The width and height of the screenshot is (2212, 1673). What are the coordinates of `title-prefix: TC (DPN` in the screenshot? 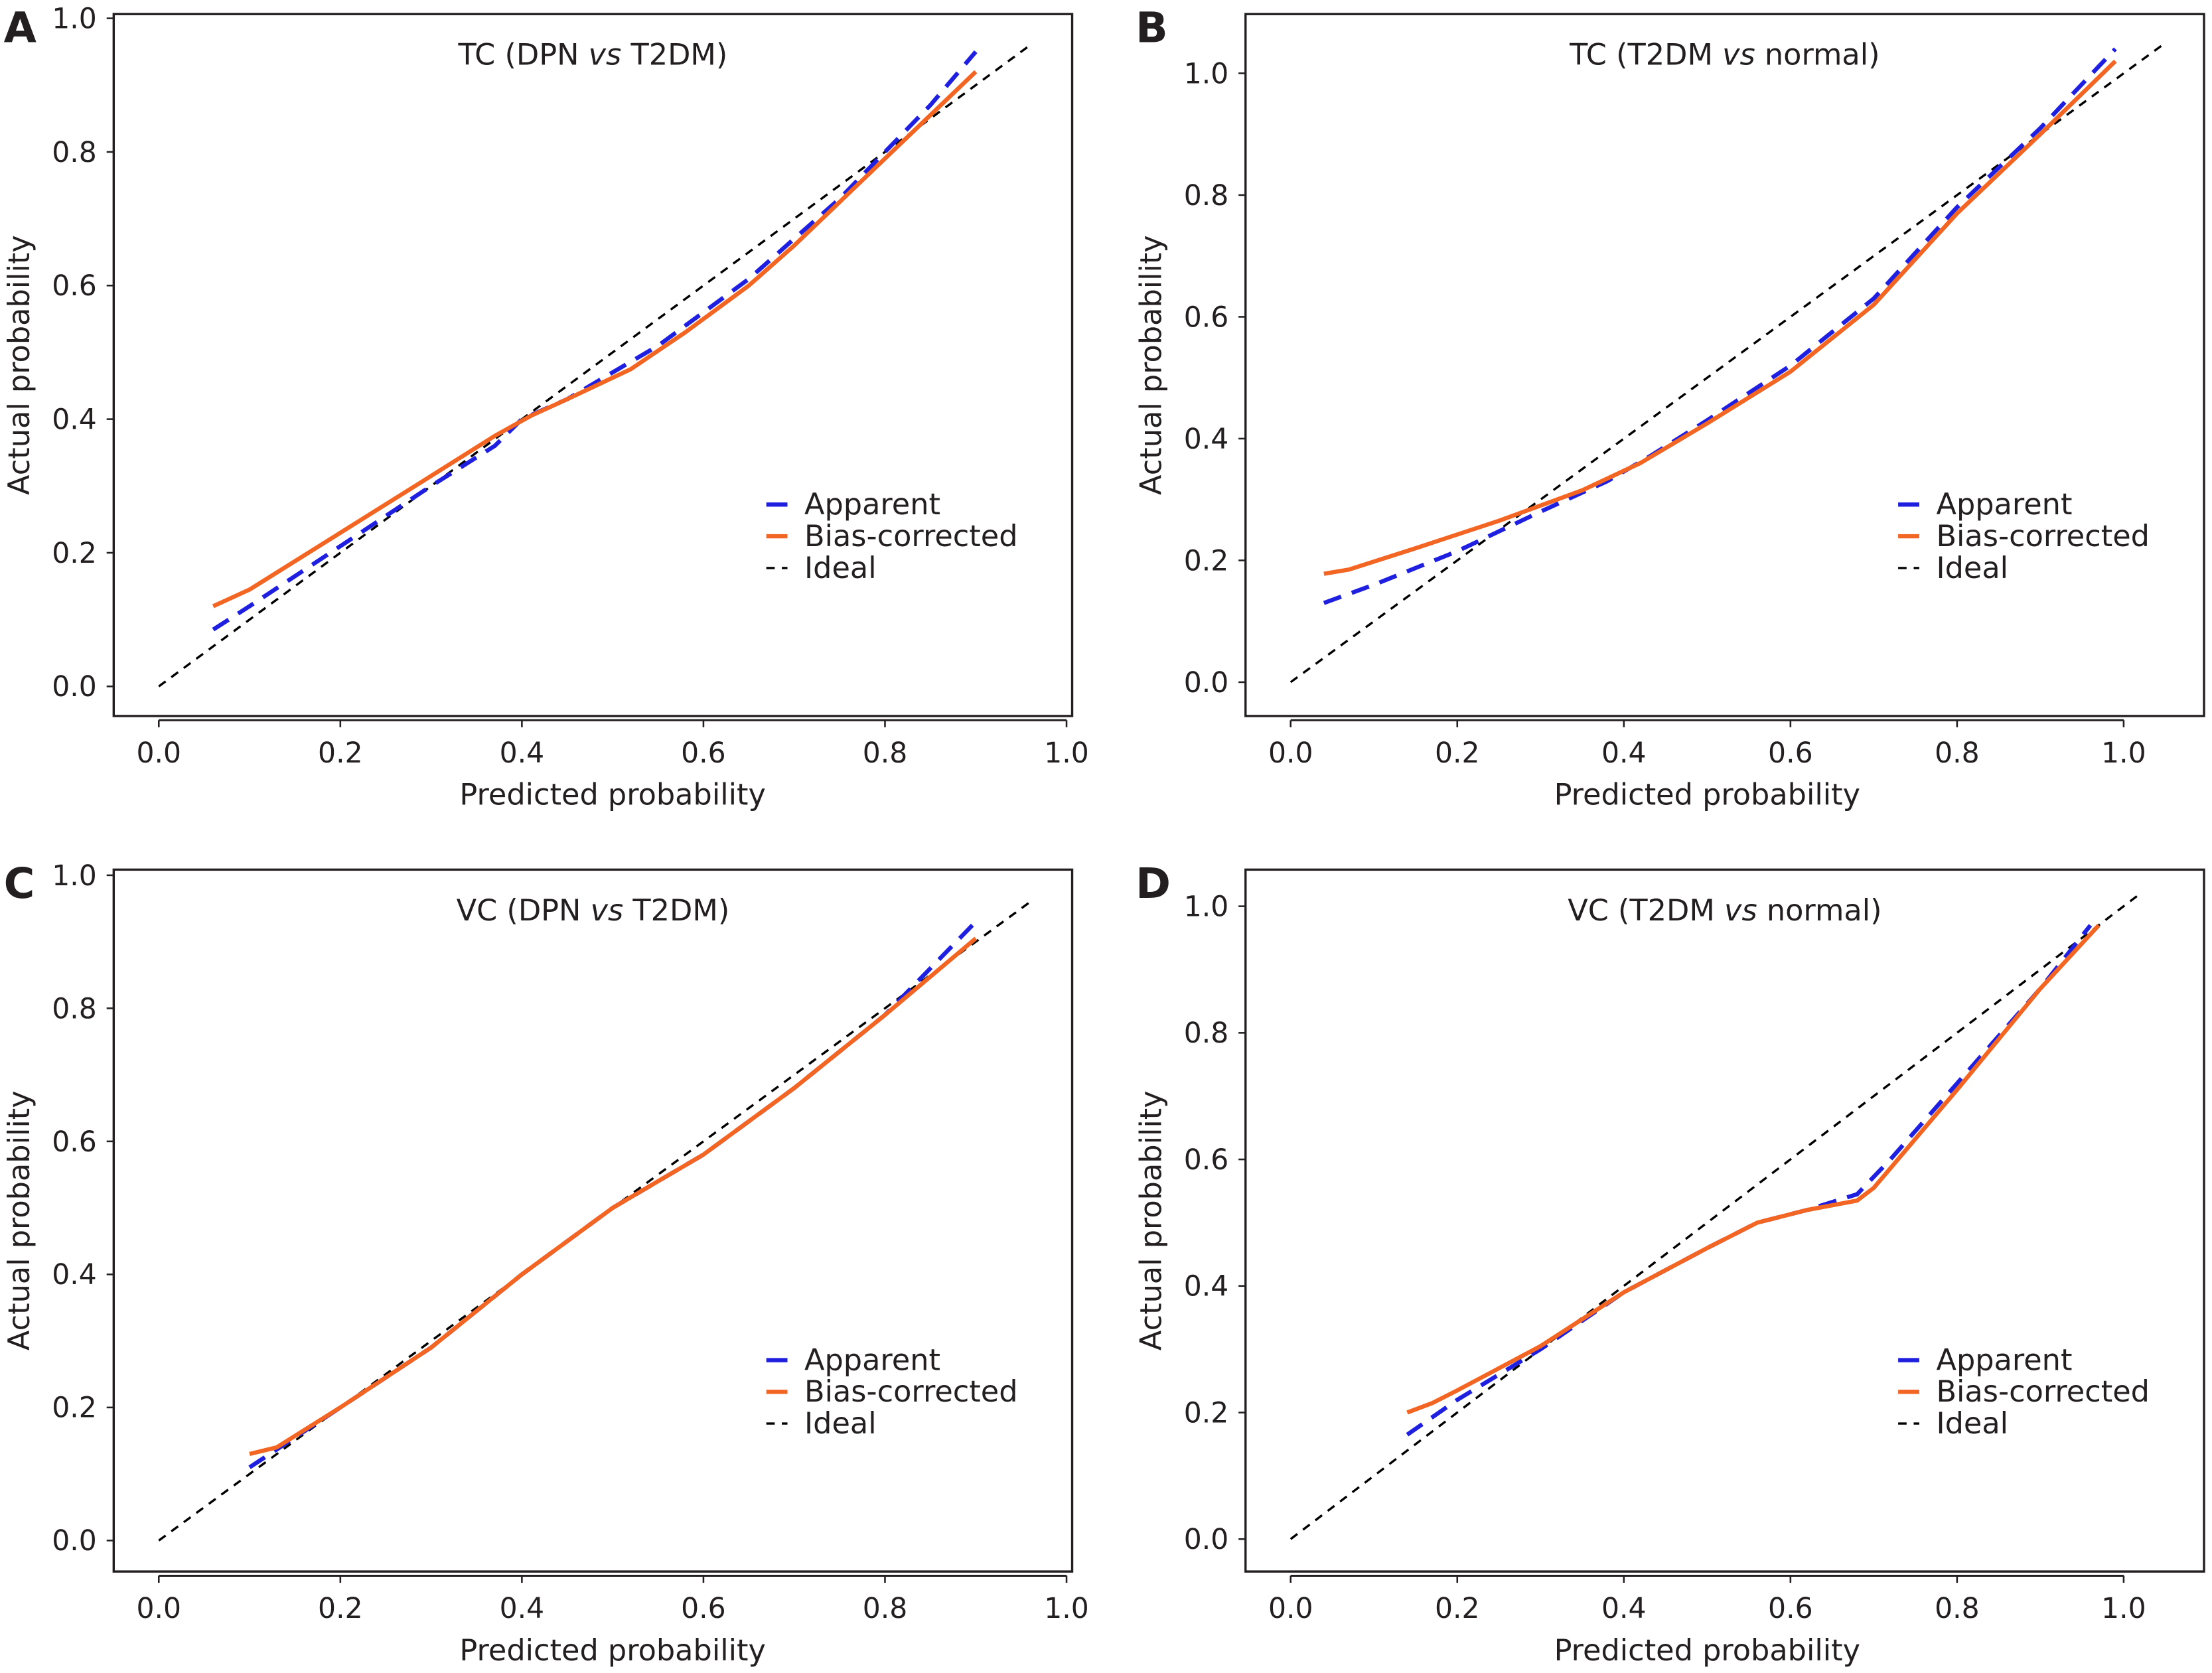 It's located at (523, 55).